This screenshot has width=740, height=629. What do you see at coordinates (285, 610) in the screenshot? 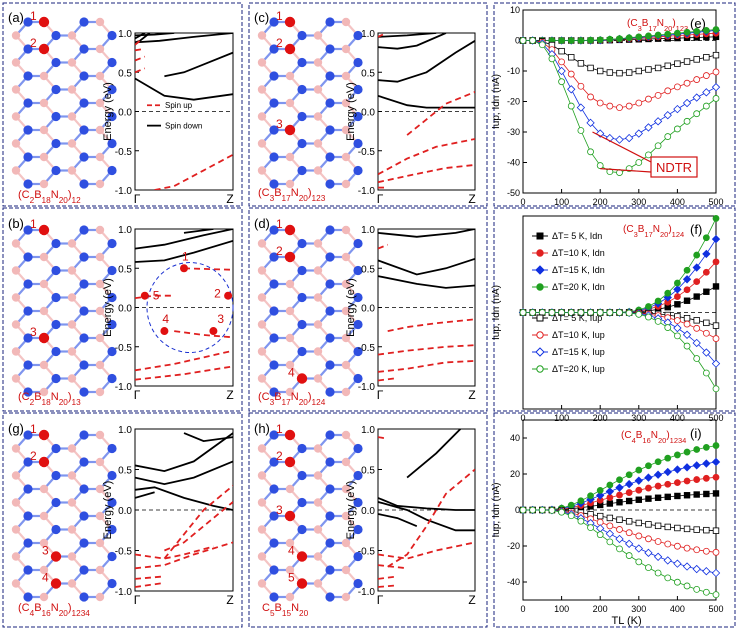
I see `formula-caption-h: C5B15N20` at bounding box center [285, 610].